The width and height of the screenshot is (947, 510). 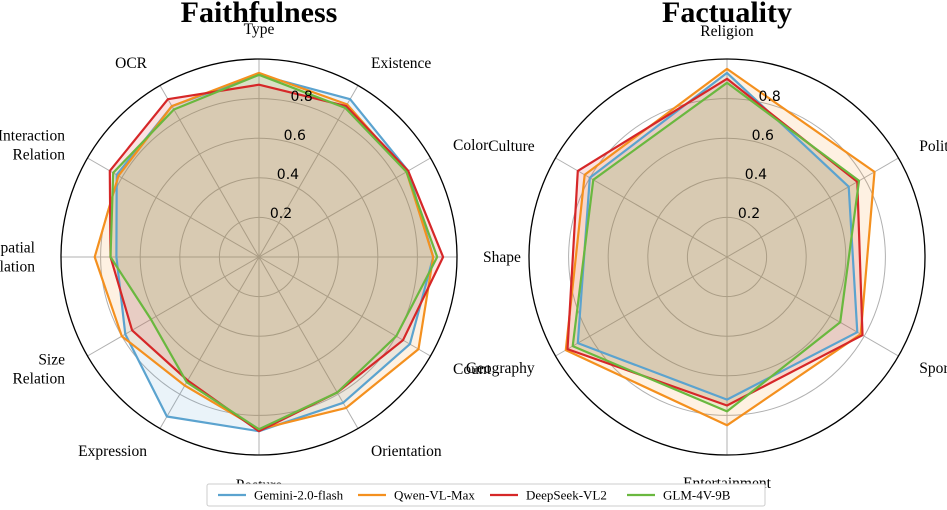 I want to click on chart-title-factuality: Factuality, so click(x=727, y=14).